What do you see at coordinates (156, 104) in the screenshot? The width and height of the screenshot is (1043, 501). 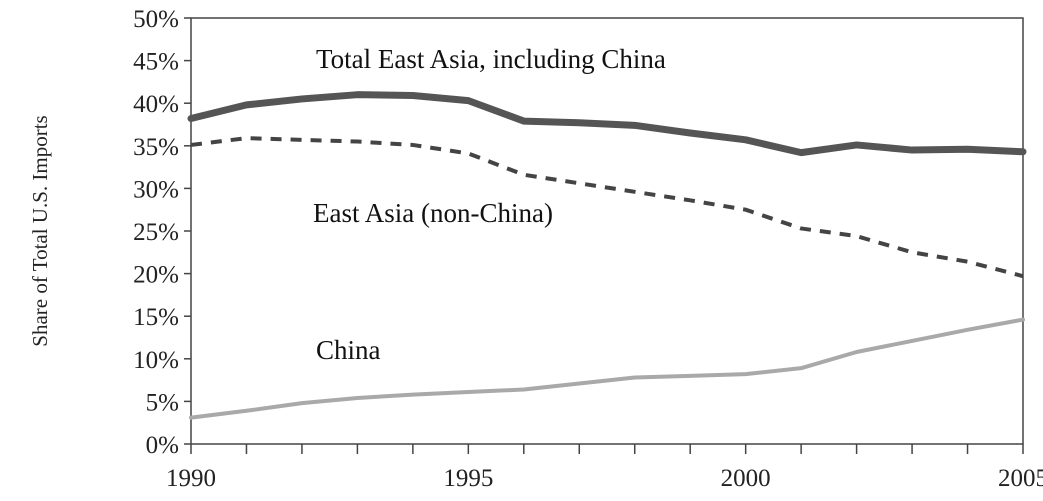 I see `y-tick-label: 40%` at bounding box center [156, 104].